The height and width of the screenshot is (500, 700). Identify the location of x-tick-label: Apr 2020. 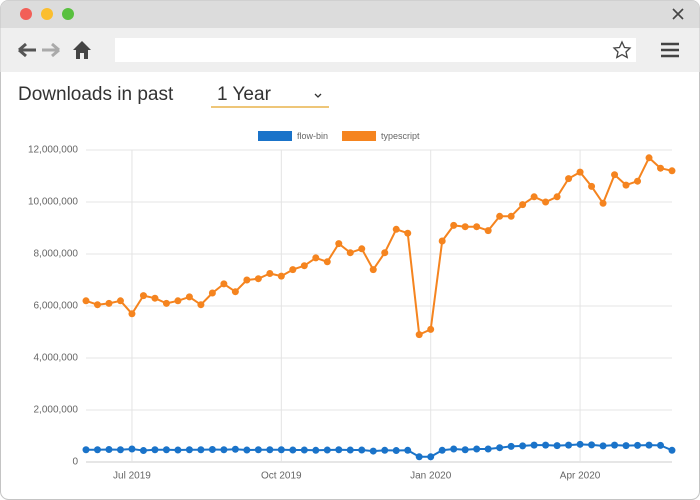
(580, 476).